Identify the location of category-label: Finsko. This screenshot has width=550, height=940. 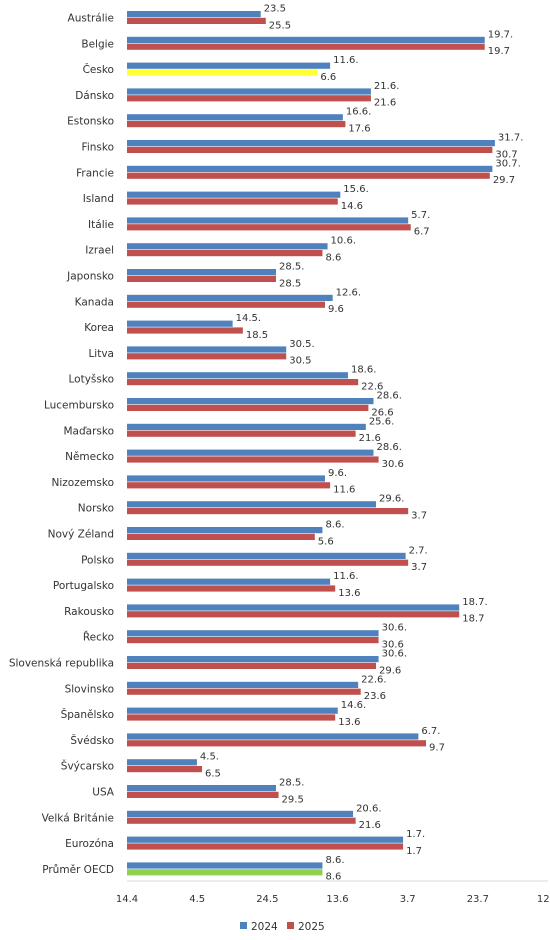
(98, 148).